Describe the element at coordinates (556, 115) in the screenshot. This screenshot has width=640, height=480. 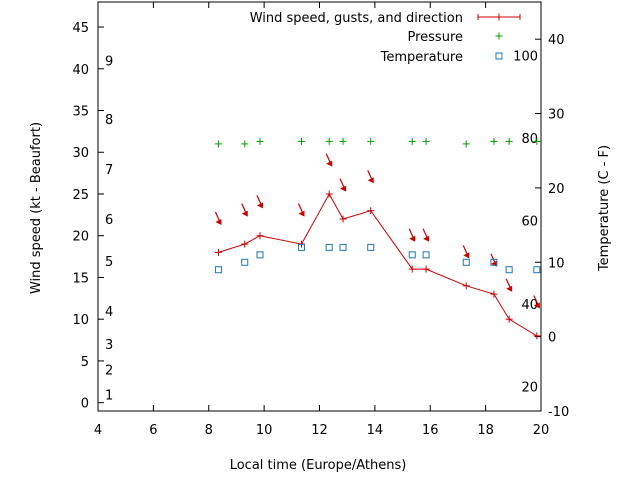
I see `y2-tick-label: 30` at that location.